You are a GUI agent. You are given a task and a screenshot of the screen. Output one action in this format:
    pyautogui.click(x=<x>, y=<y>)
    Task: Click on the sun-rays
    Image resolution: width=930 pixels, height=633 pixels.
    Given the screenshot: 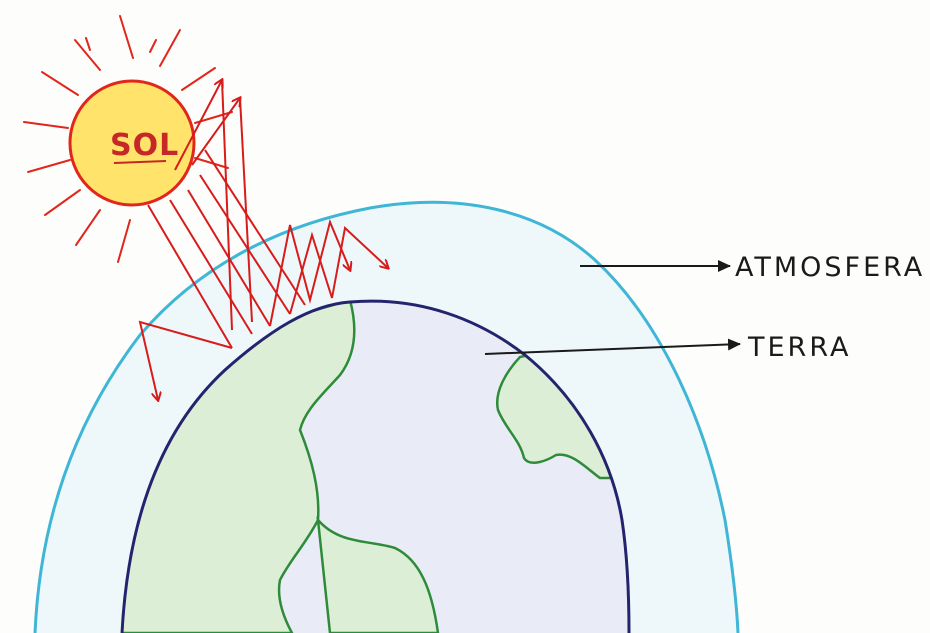 What is the action you would take?
    pyautogui.click(x=128, y=139)
    